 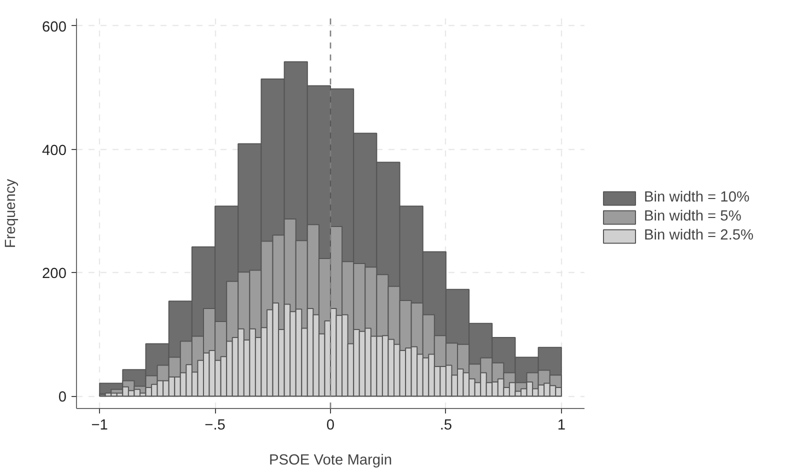 What do you see at coordinates (99, 426) in the screenshot?
I see `x-tick-label: −1` at bounding box center [99, 426].